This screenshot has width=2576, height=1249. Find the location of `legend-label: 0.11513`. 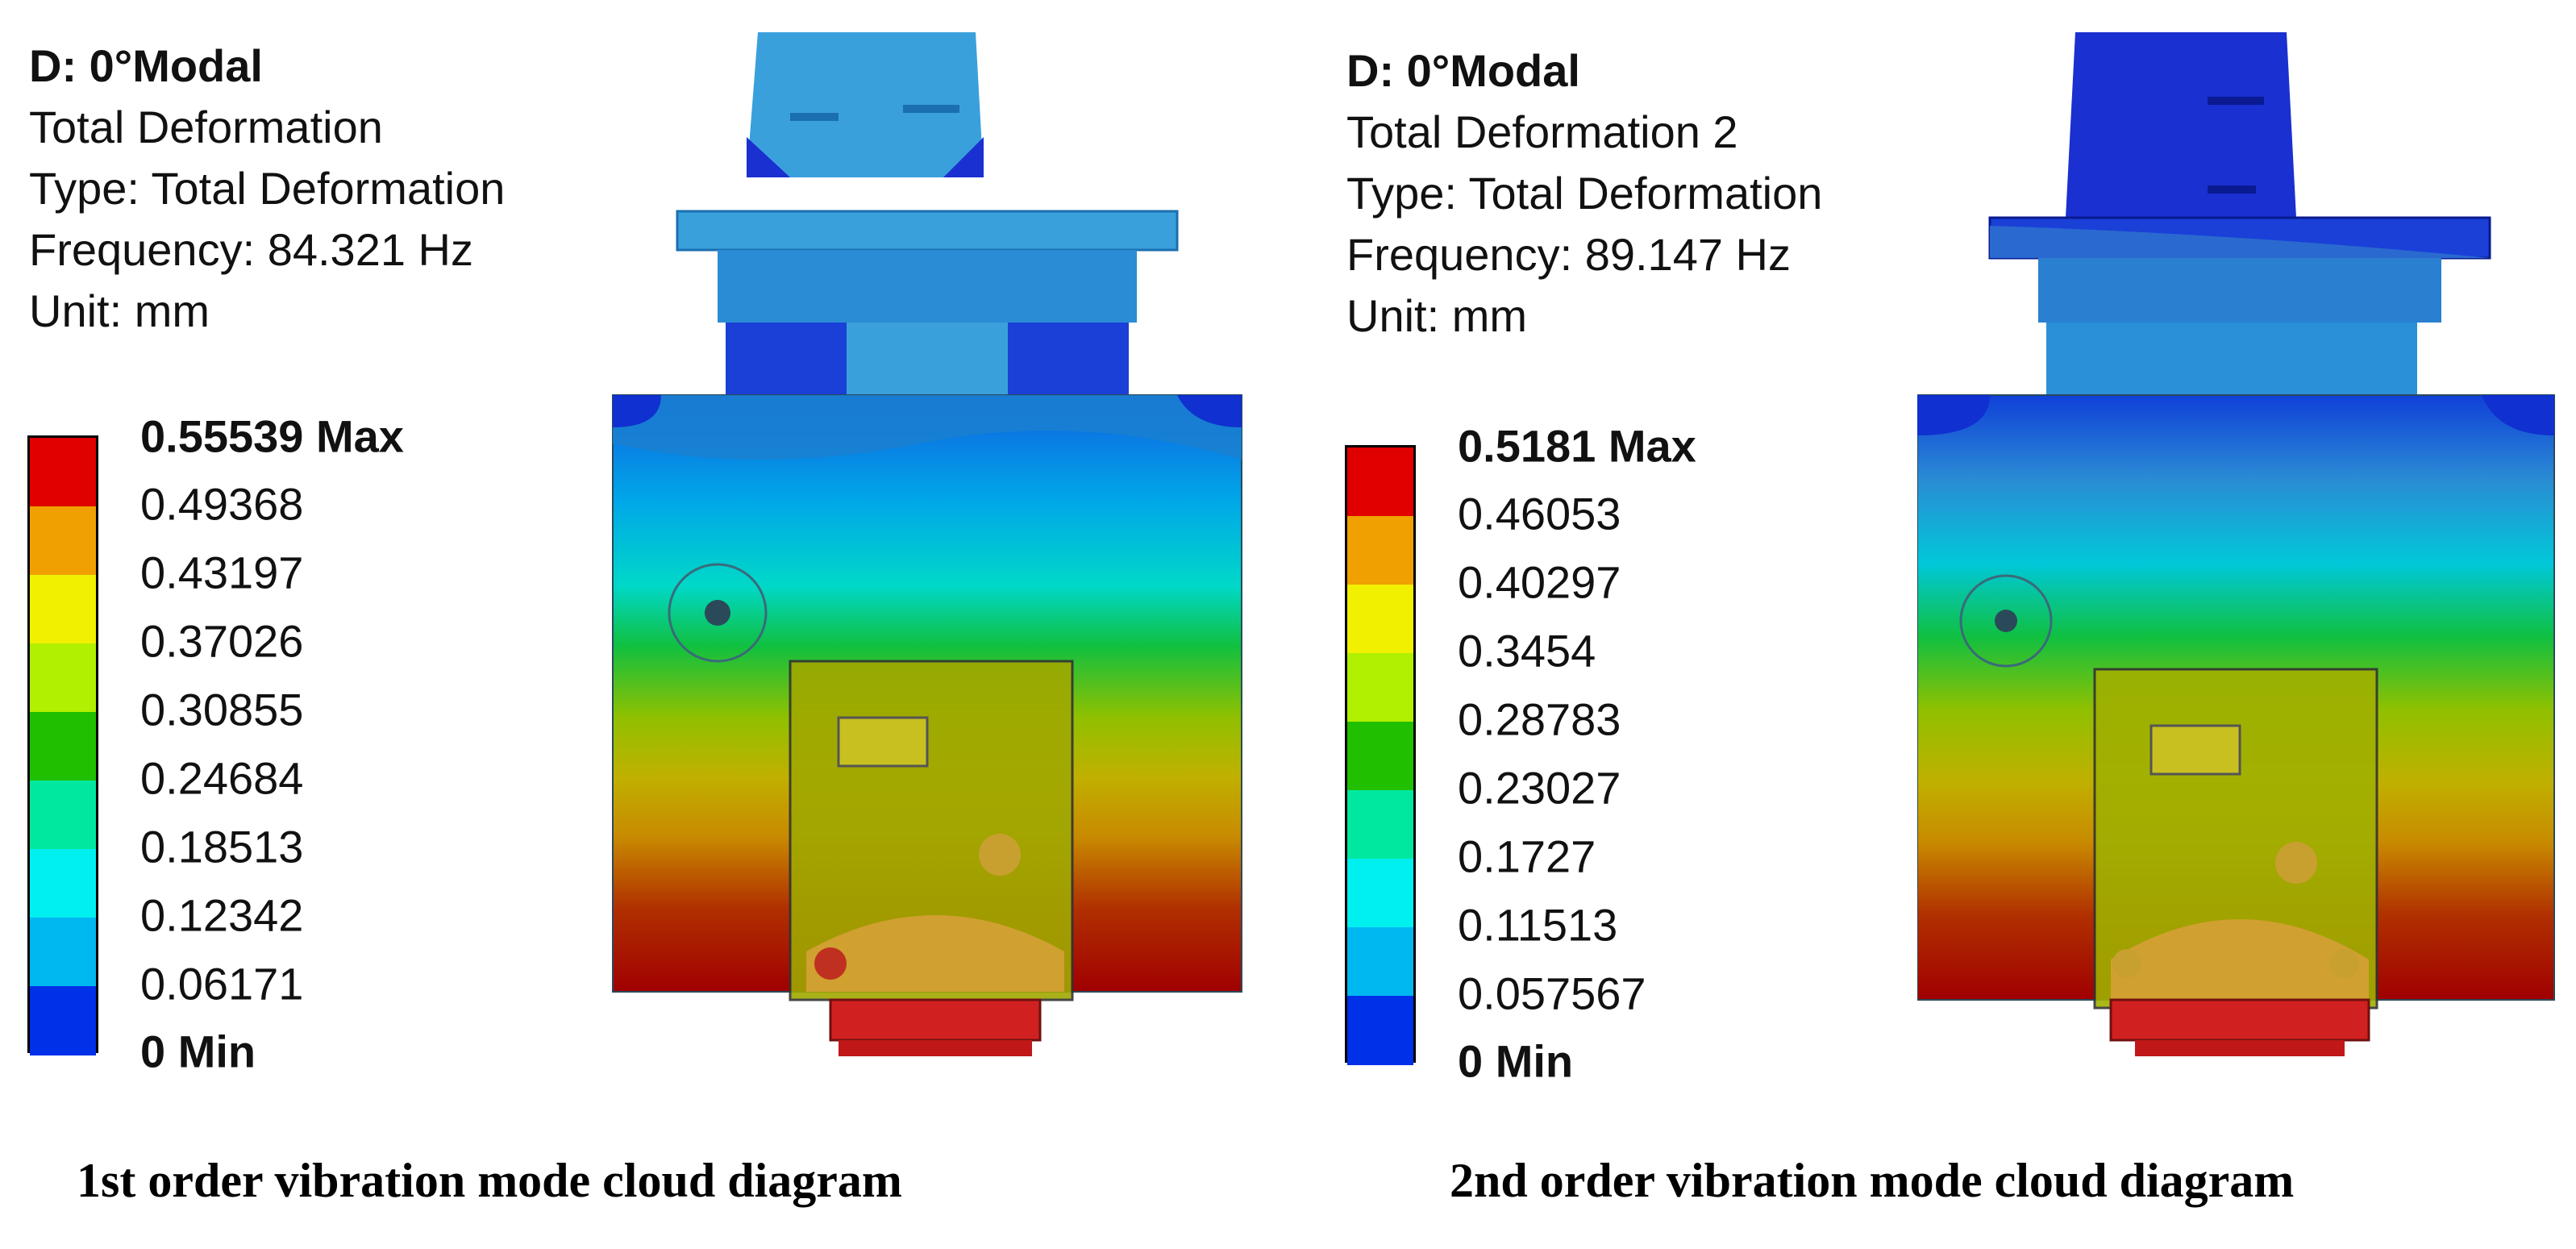

legend-label: 0.11513 is located at coordinates (1538, 925).